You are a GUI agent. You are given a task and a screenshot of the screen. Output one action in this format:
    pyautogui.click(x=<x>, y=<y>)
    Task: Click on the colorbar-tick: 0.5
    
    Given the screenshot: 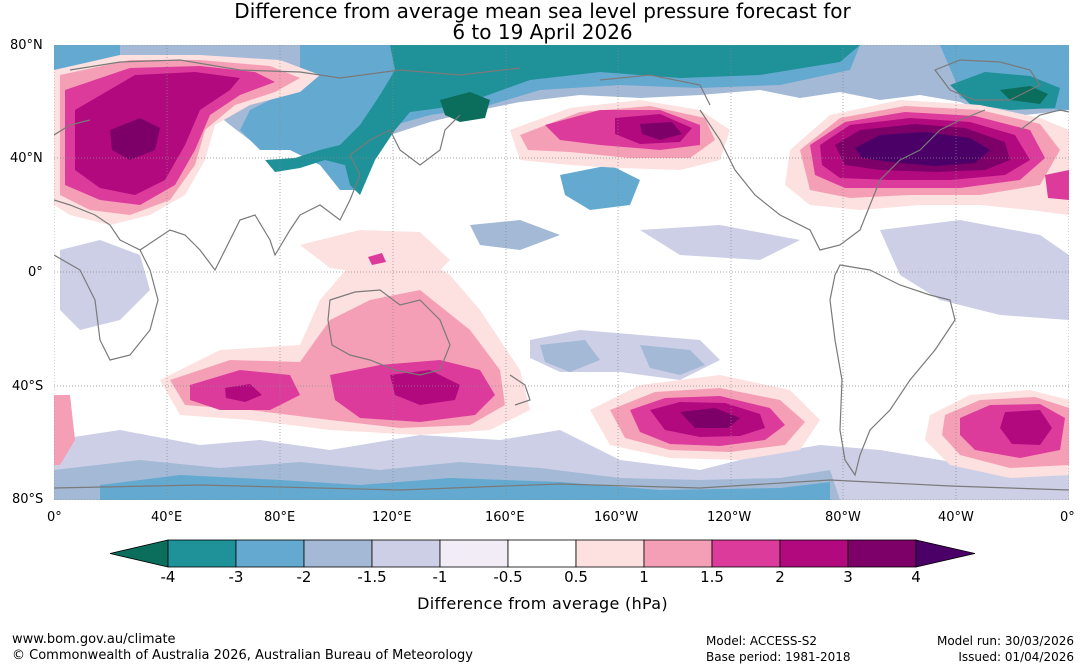 What is the action you would take?
    pyautogui.click(x=576, y=577)
    